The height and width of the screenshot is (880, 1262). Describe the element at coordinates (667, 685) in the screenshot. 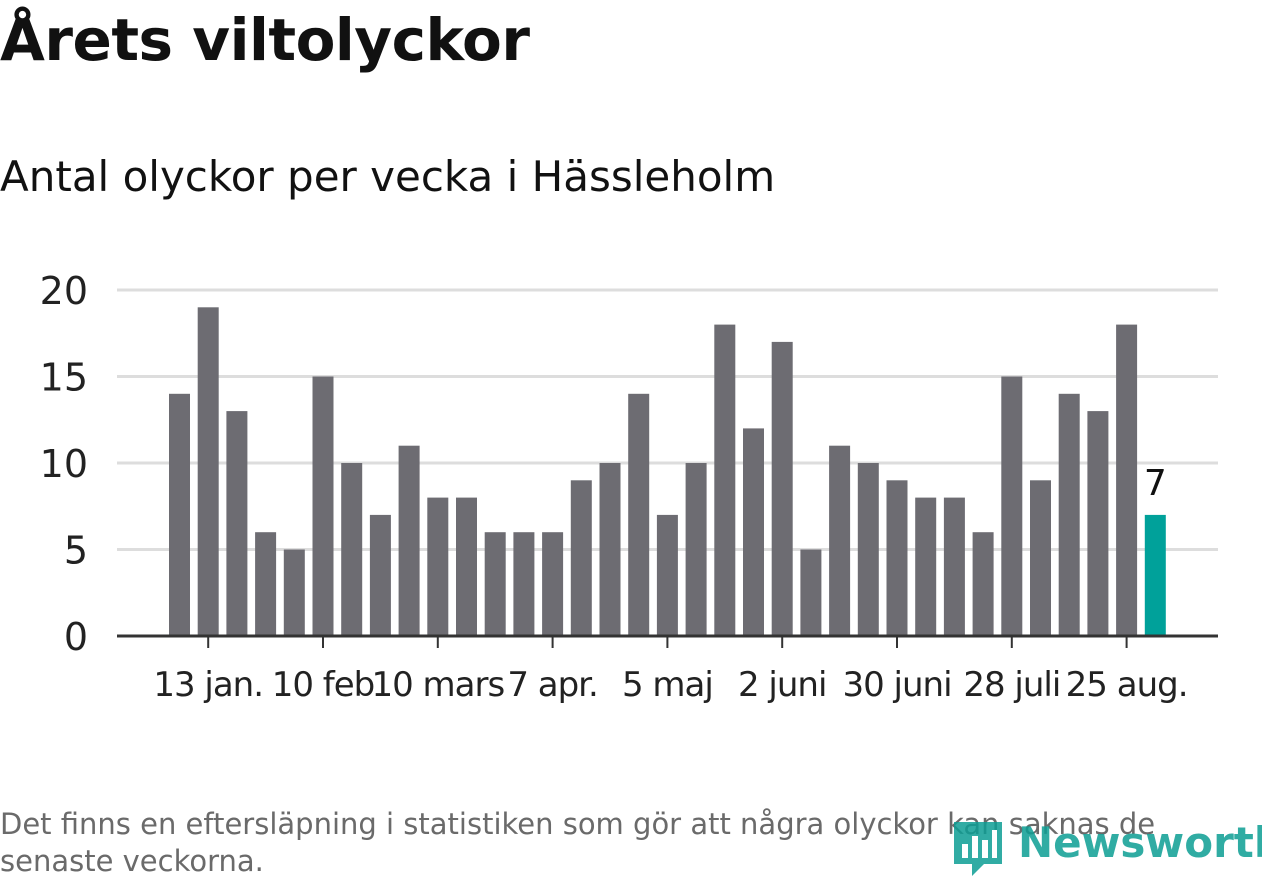

I see `x-tick-label: 5 maj` at that location.